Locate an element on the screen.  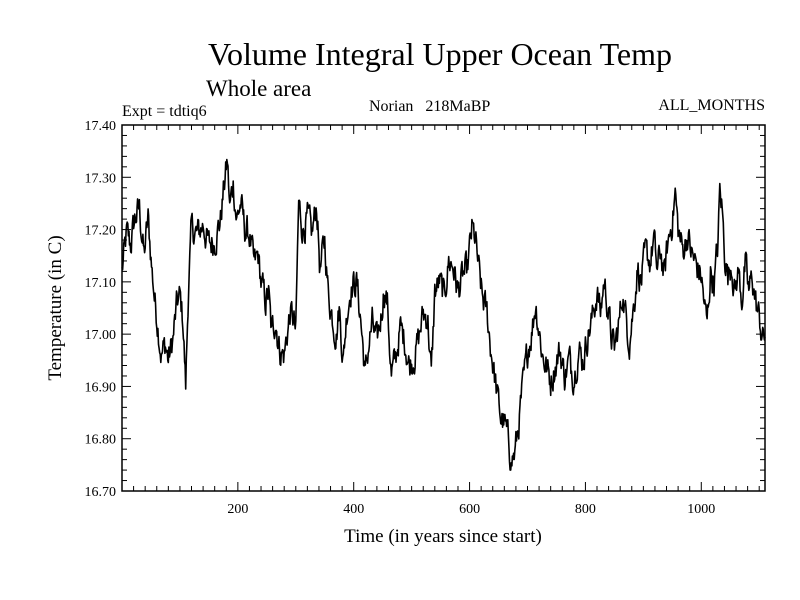
x-tick-label: 600 is located at coordinates (469, 509).